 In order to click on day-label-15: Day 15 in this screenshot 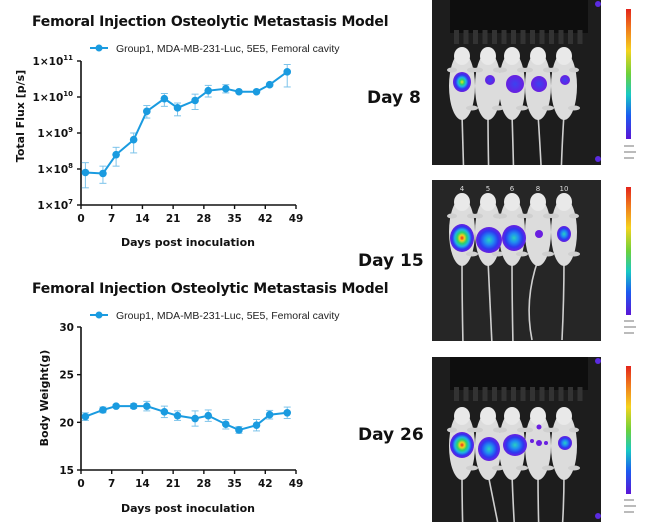, I will do `click(391, 261)`.